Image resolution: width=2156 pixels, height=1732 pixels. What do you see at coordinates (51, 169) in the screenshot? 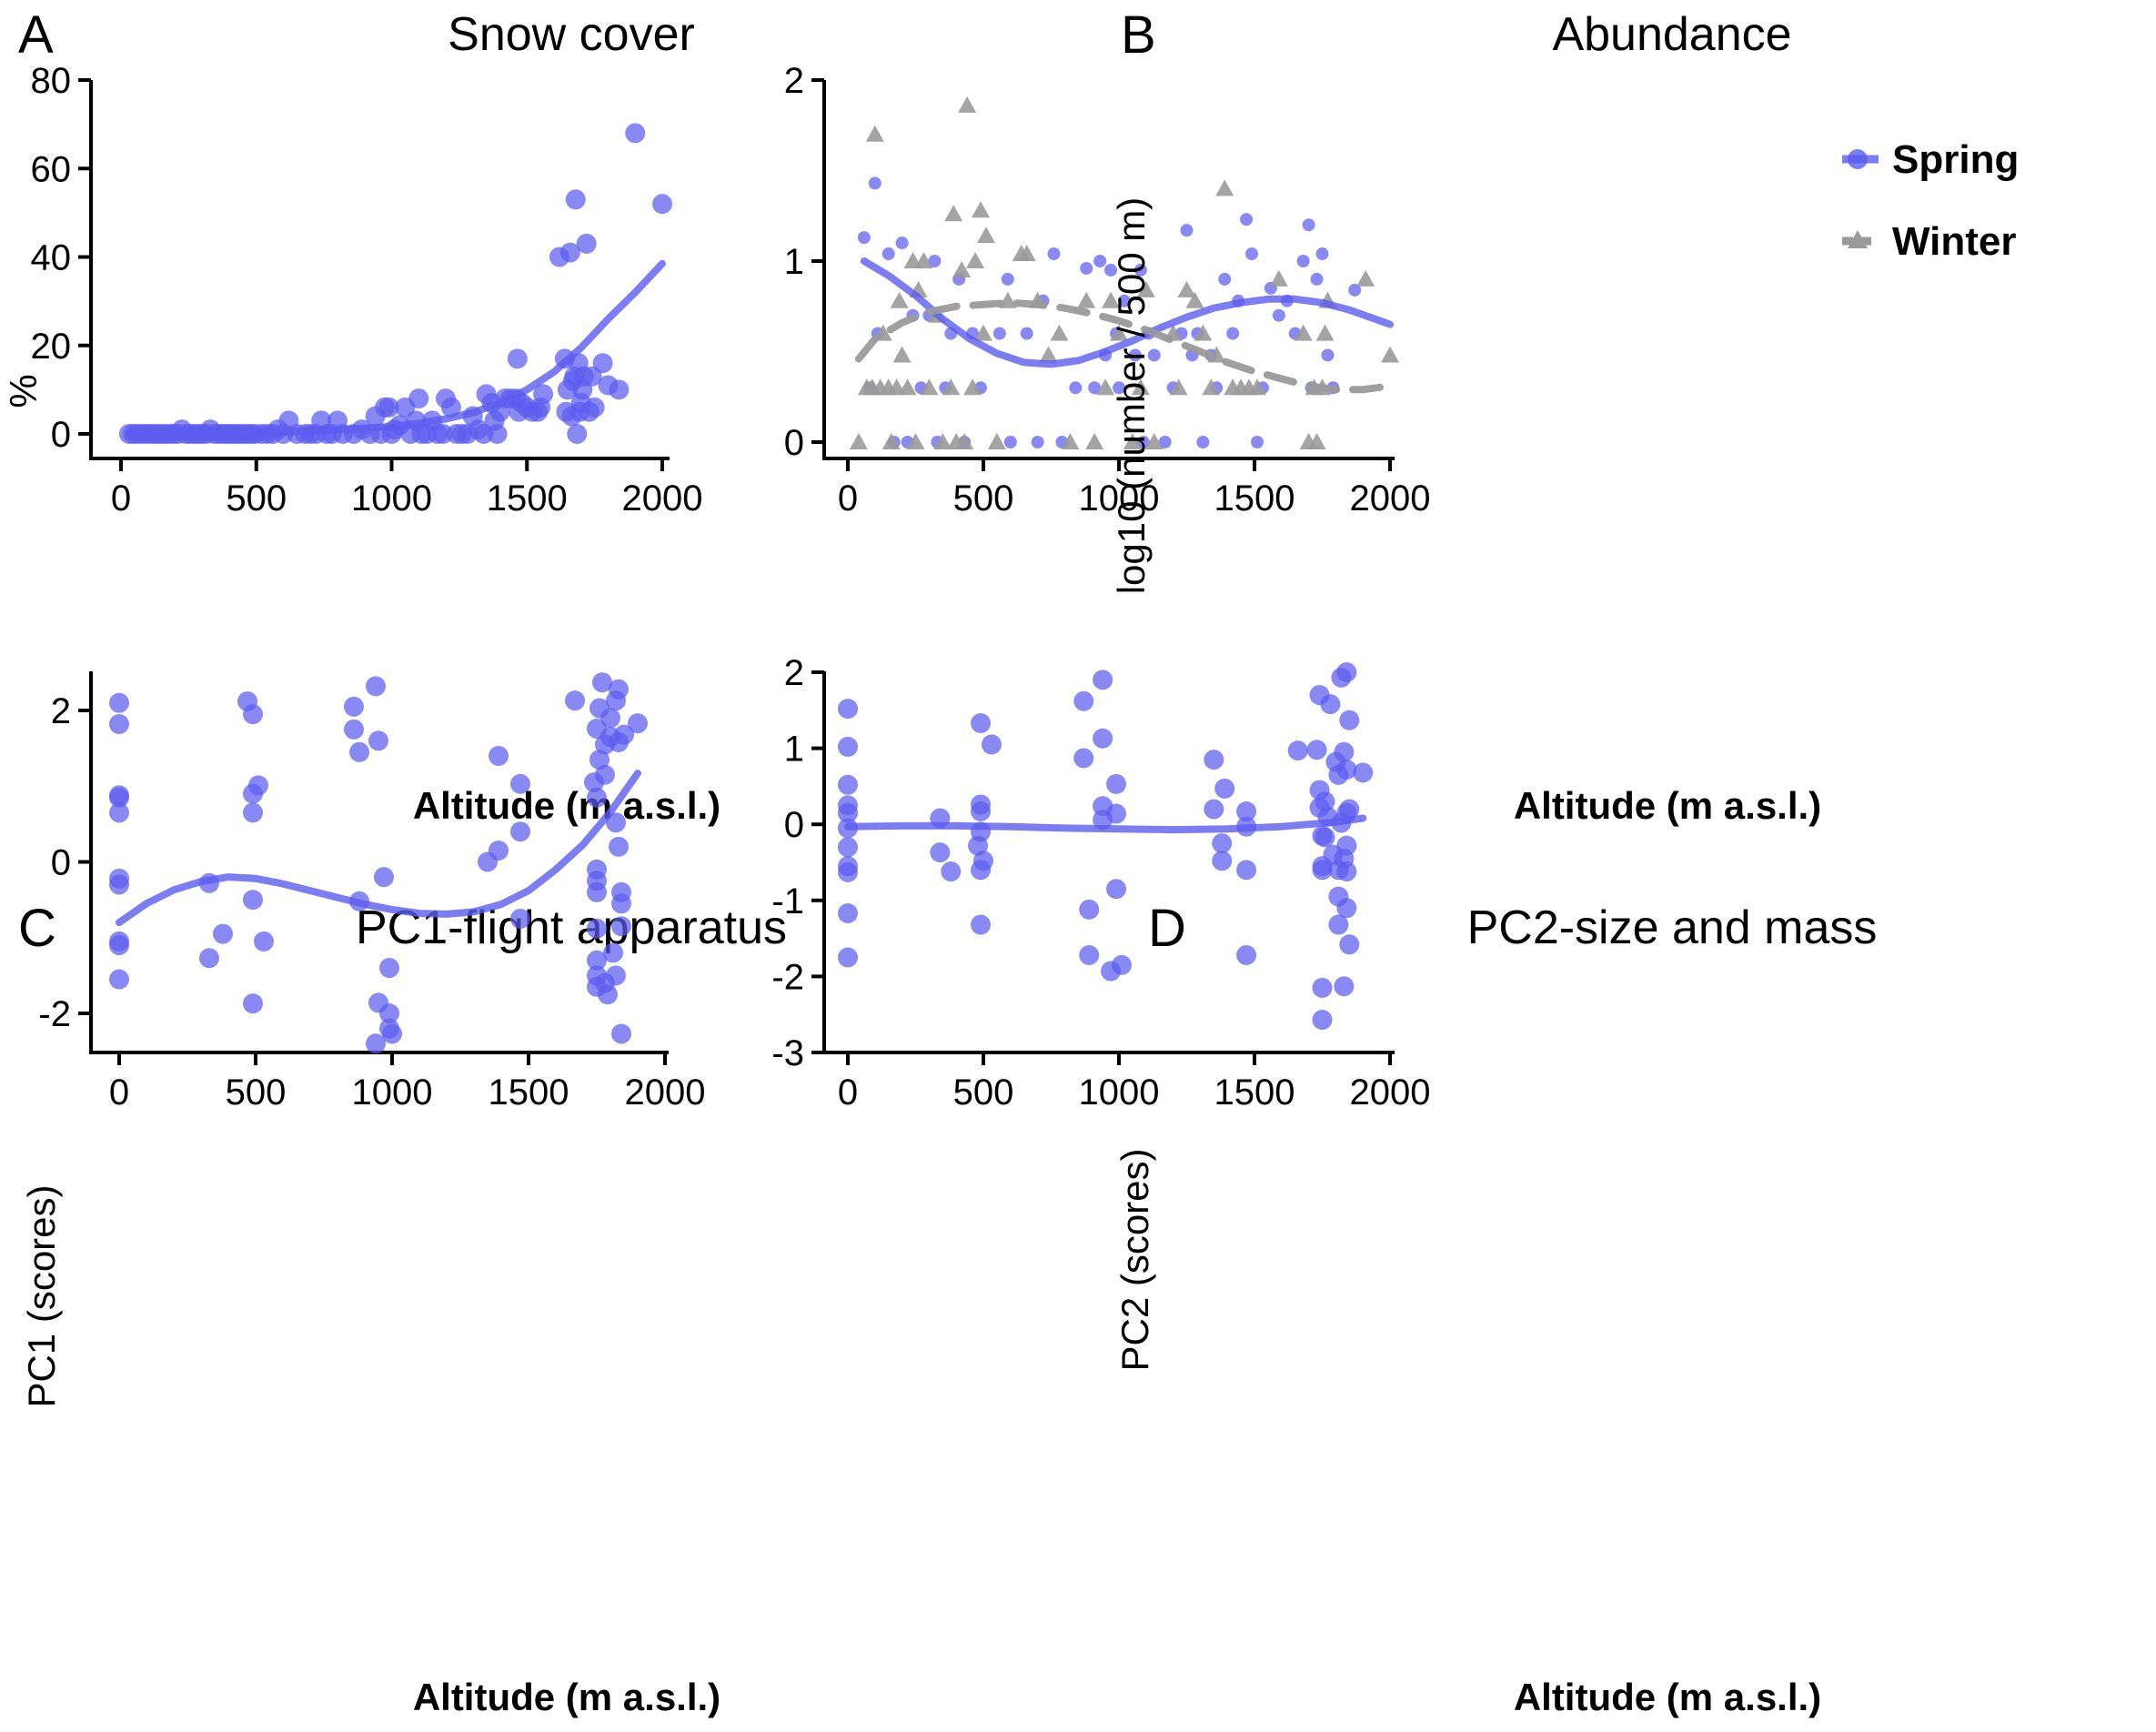
I see `y-tick-label: 60` at bounding box center [51, 169].